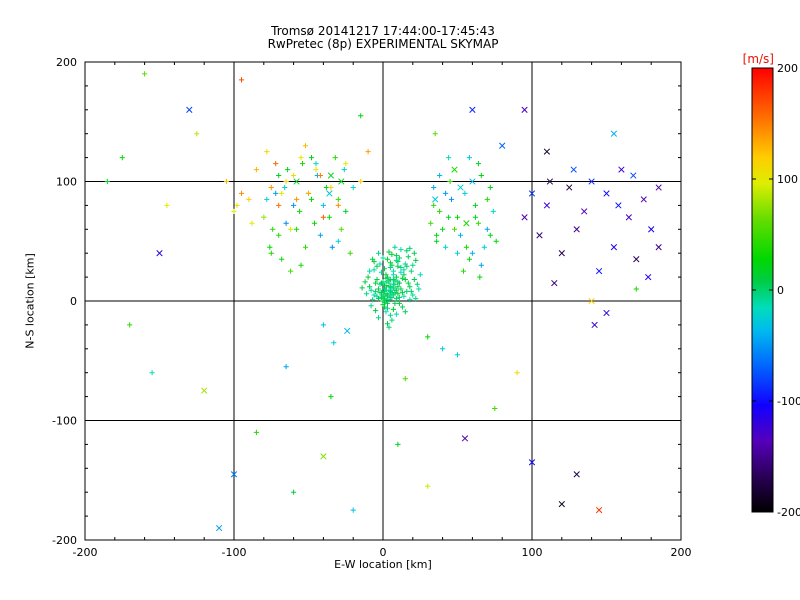  I want to click on y-tick-label: -200, so click(64, 540).